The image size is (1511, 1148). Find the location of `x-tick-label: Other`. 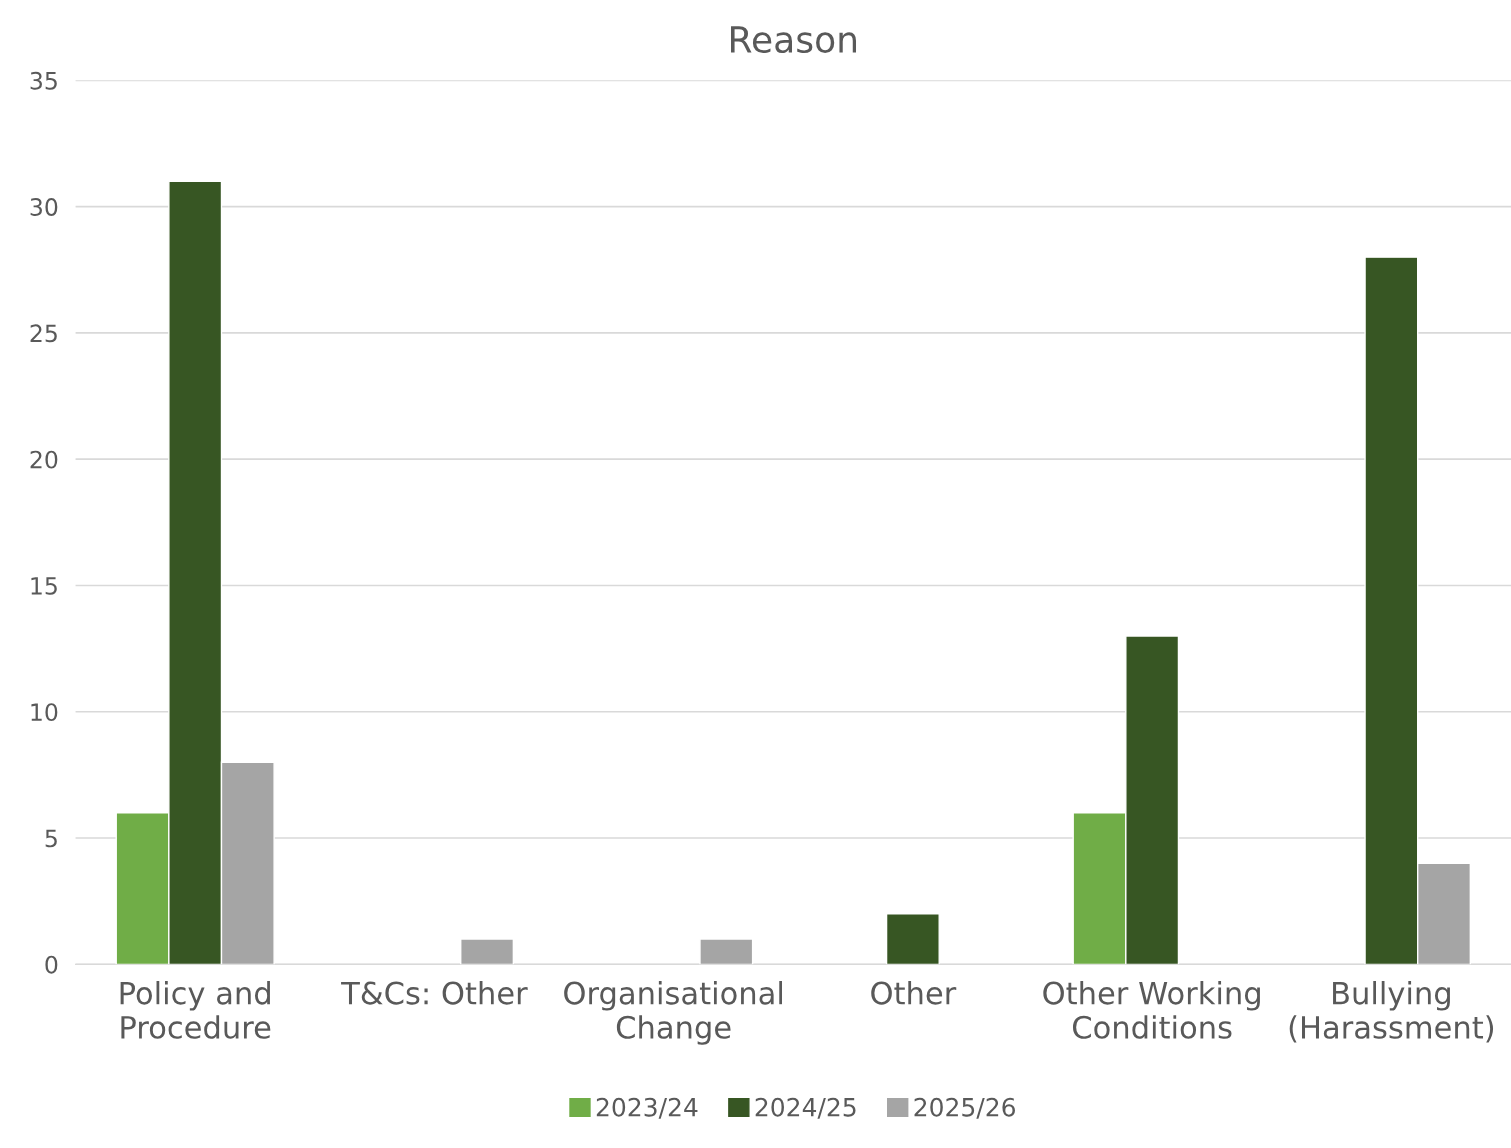

x-tick-label: Other is located at coordinates (914, 992).